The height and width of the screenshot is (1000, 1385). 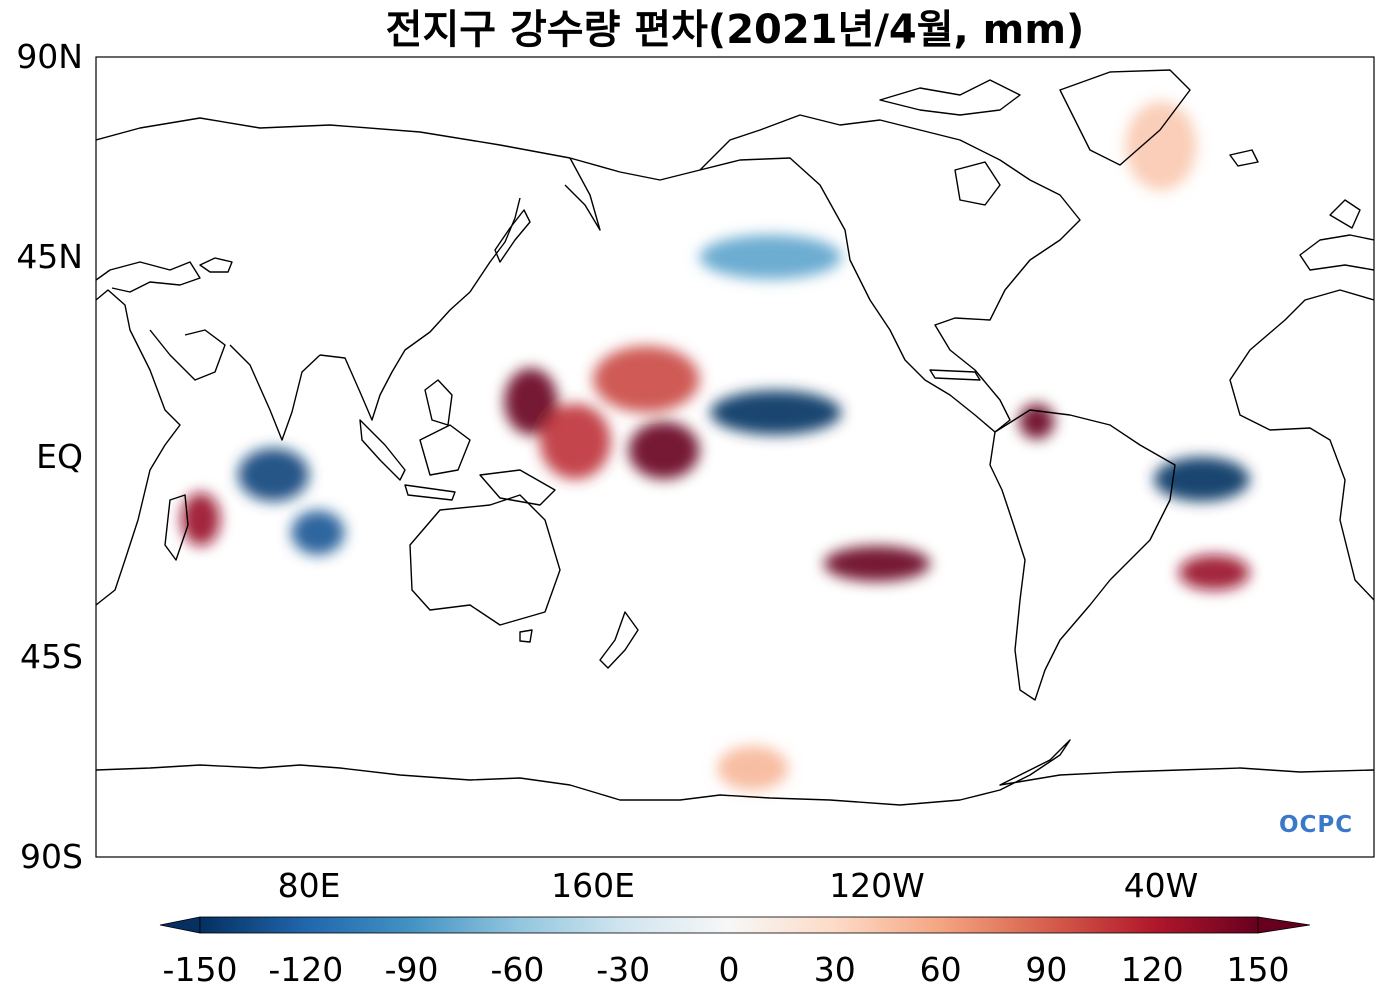 What do you see at coordinates (729, 925) in the screenshot?
I see `colorbar-body` at bounding box center [729, 925].